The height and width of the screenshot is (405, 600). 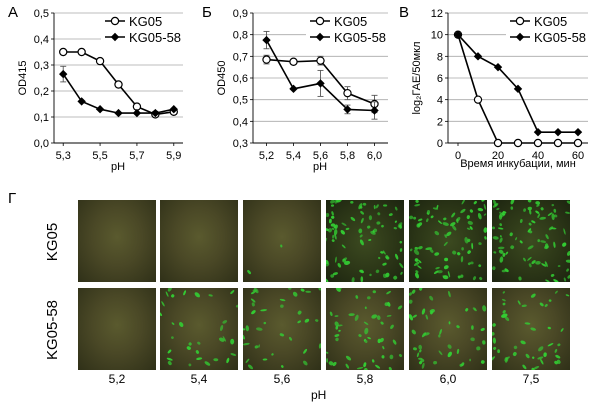 What do you see at coordinates (266, 156) in the screenshot?
I see `chart2-xtick-label: 5,2` at bounding box center [266, 156].